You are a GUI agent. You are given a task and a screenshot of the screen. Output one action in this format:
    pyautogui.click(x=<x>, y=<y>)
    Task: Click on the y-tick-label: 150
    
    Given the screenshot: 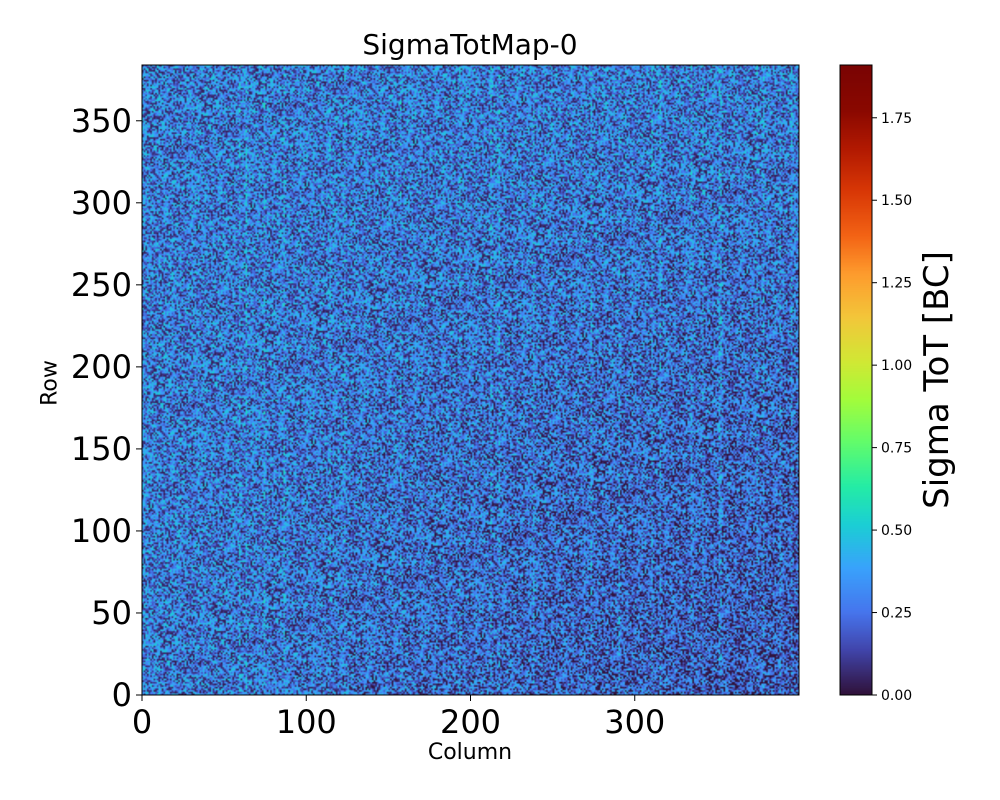 What is the action you would take?
    pyautogui.click(x=101, y=449)
    